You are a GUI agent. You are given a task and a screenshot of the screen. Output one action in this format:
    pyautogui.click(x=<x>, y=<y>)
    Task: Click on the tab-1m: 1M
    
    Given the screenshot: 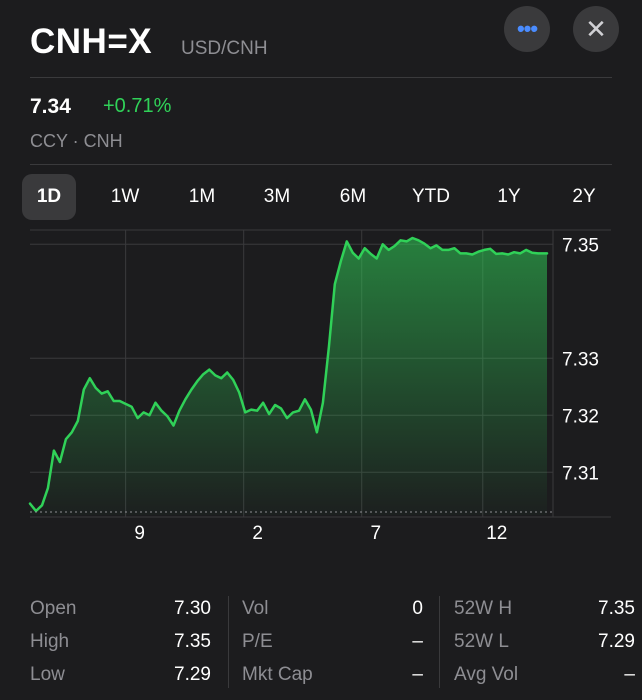 What is the action you would take?
    pyautogui.click(x=202, y=196)
    